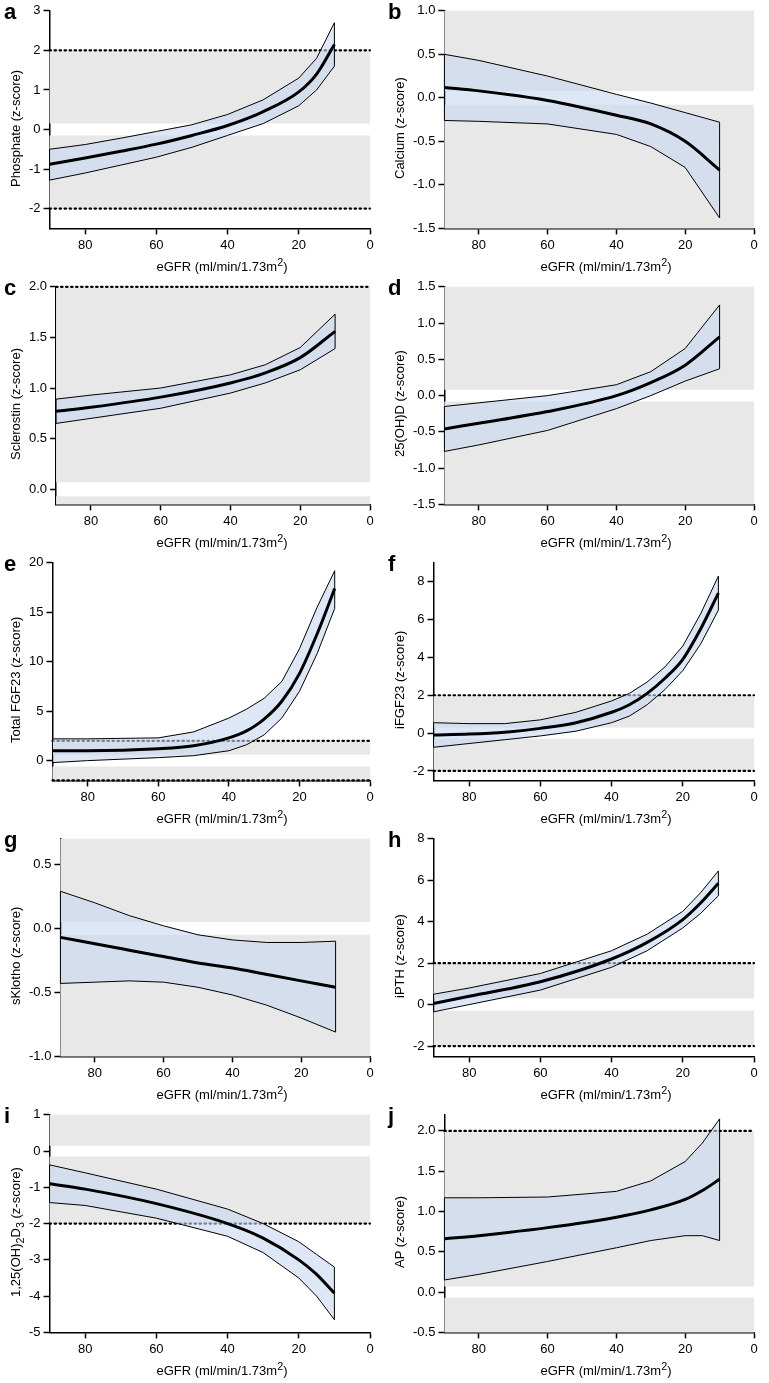 The image size is (769, 1383). Describe the element at coordinates (15, 680) in the screenshot. I see `y-axis-title: Total FGF23 (z-score)` at that location.